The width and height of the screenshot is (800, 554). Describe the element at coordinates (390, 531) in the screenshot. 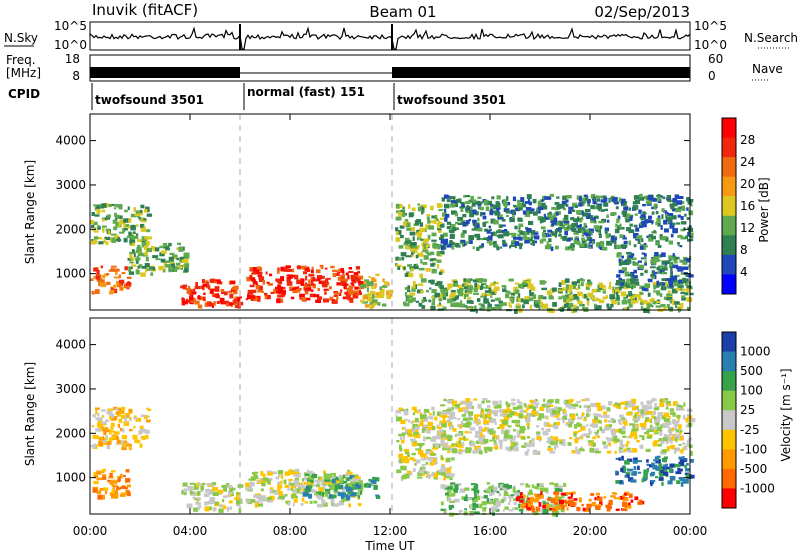

I see `x-tick-label: 12:00` at that location.